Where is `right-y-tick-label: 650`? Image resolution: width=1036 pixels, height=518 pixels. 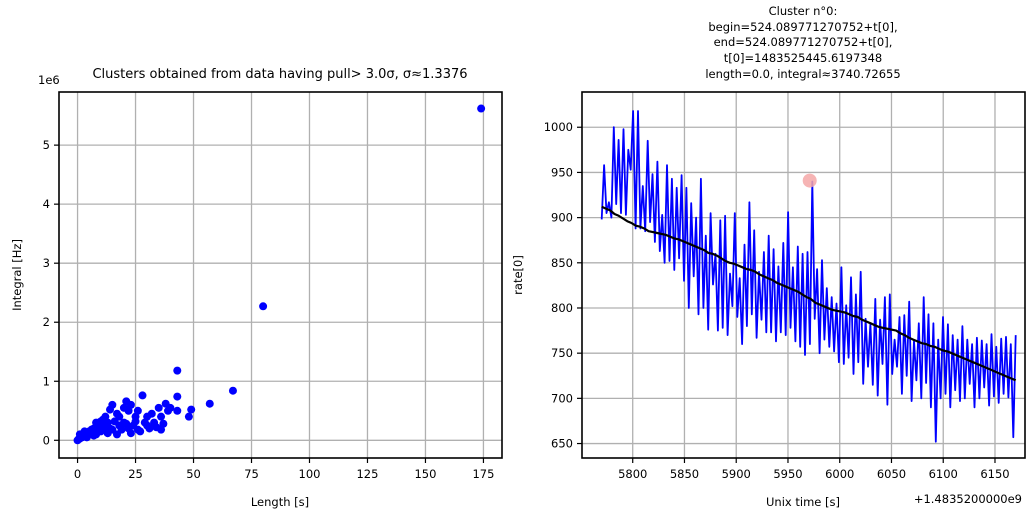
right-y-tick-label: 650 is located at coordinates (562, 444).